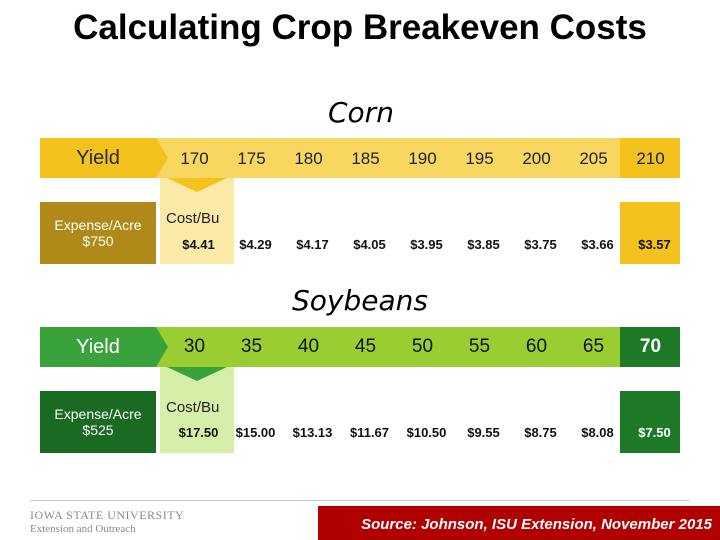 The width and height of the screenshot is (720, 540). Describe the element at coordinates (365, 346) in the screenshot. I see `soy-yield-cell: 45` at that location.